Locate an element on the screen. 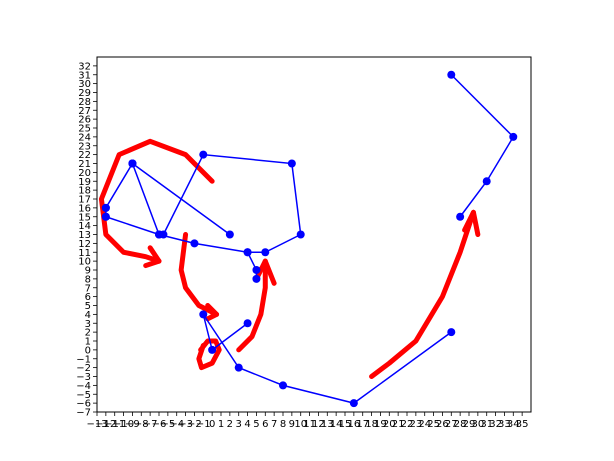 This screenshot has height=461, width=614. x-tick-label: 12 is located at coordinates (318, 424).